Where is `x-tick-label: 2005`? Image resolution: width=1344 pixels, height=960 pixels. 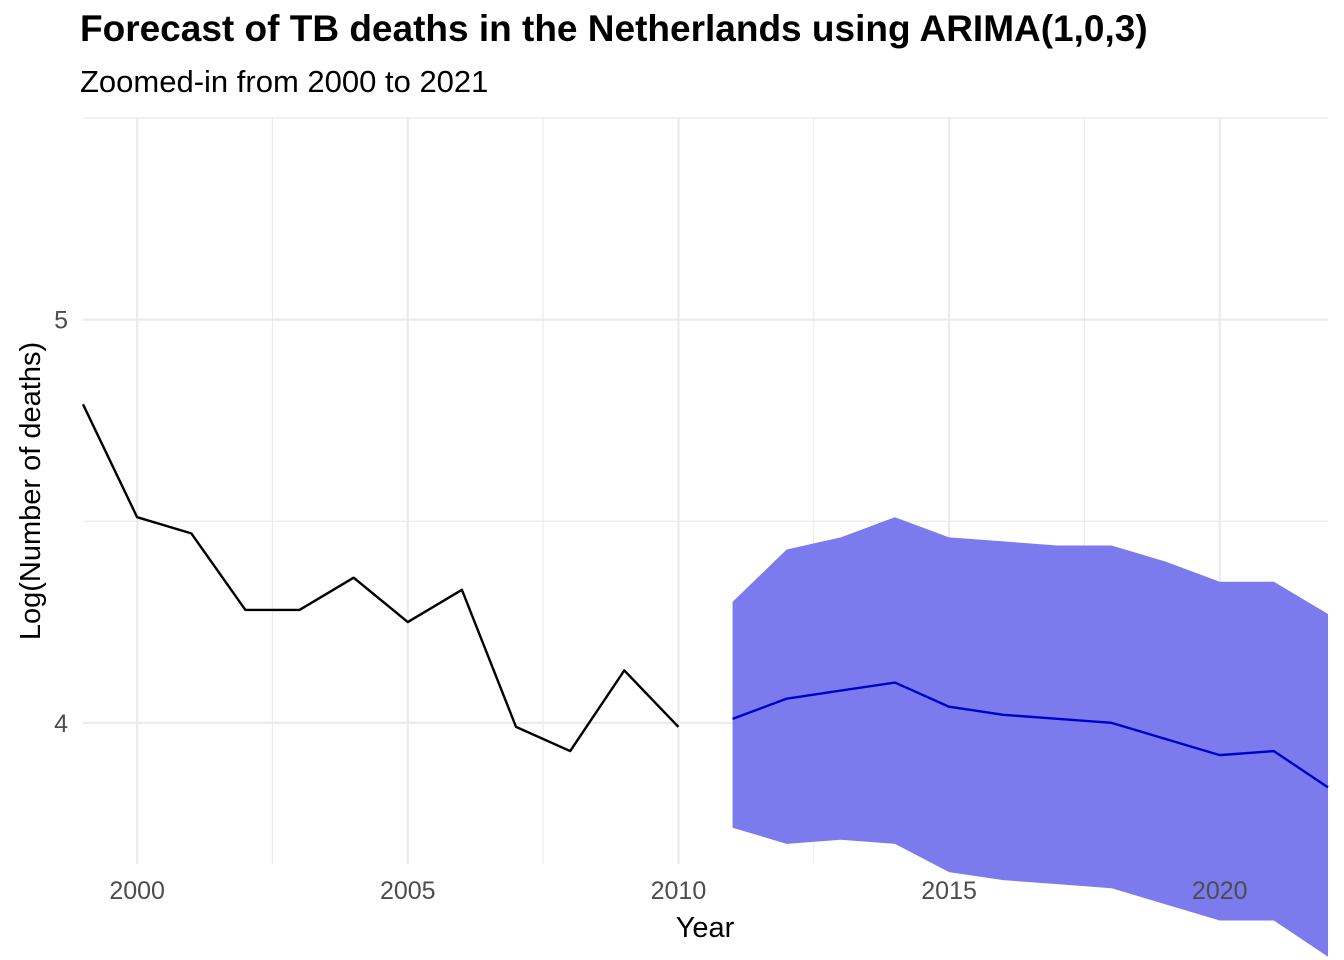 x-tick-label: 2005 is located at coordinates (408, 891).